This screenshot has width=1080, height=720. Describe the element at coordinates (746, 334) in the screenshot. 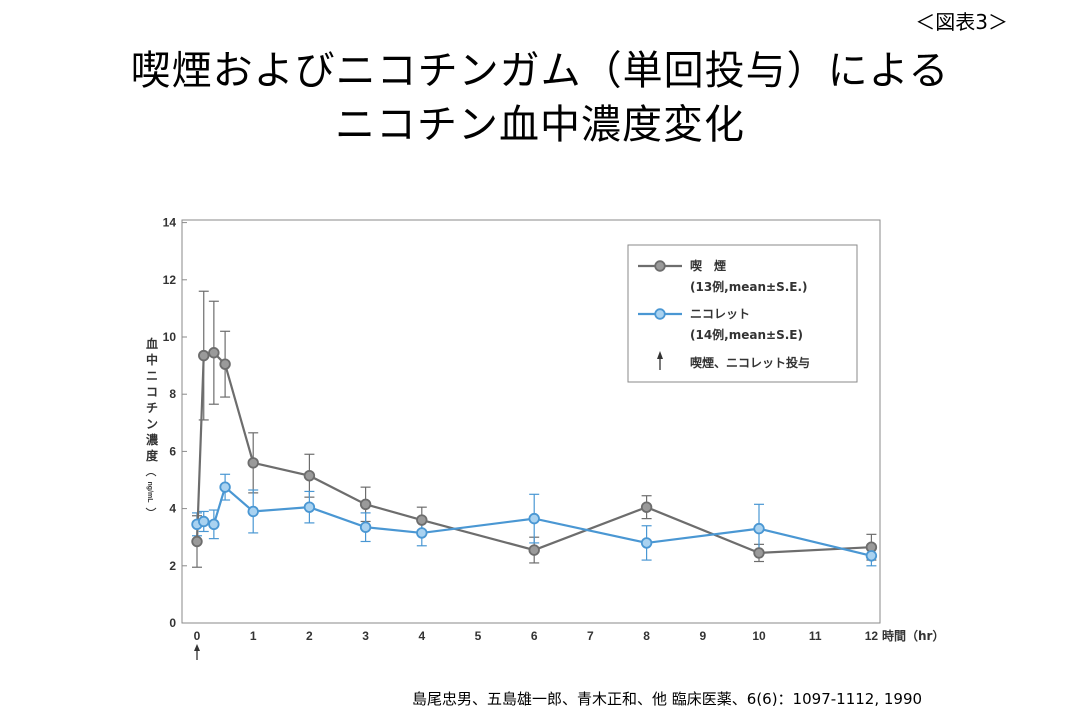

I see `legend-series-sub: (14例,mean±S.E)` at that location.